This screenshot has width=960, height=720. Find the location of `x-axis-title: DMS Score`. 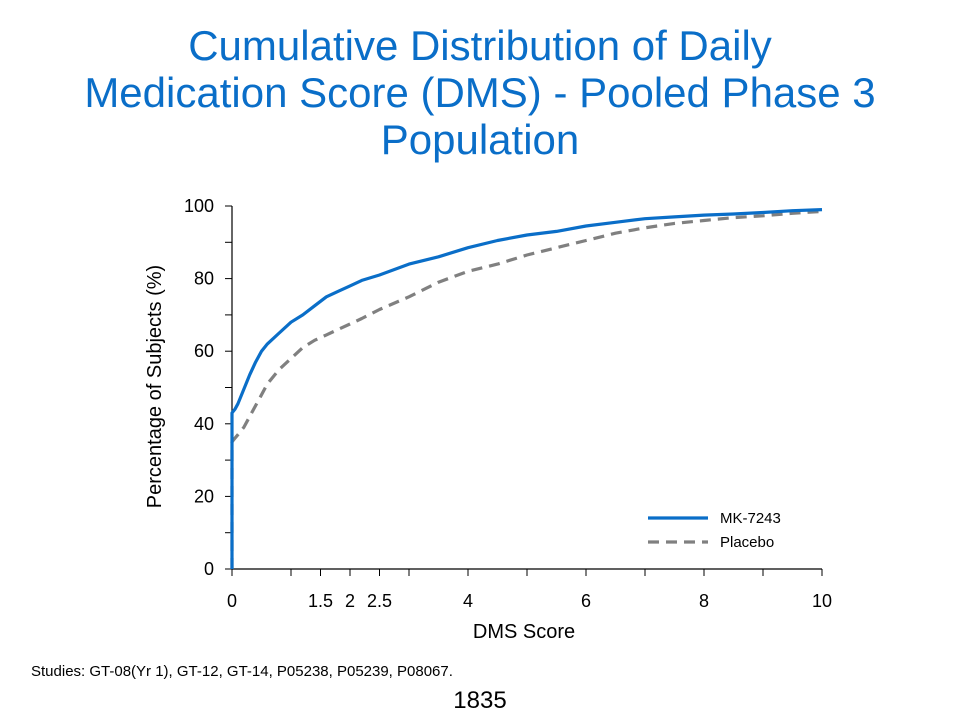

x-axis-title: DMS Score is located at coordinates (524, 632).